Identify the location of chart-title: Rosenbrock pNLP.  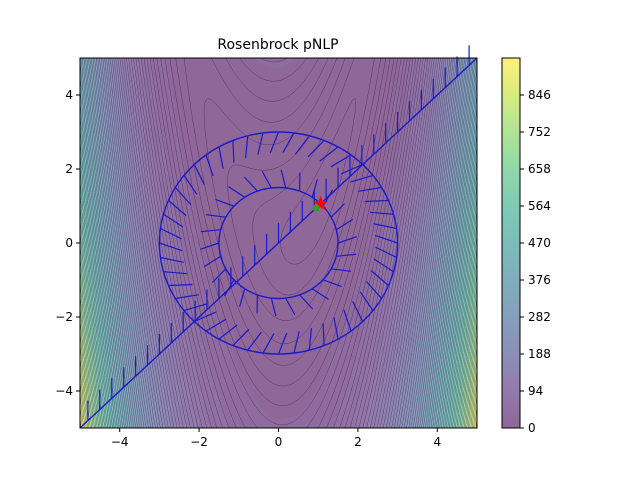
(277, 45).